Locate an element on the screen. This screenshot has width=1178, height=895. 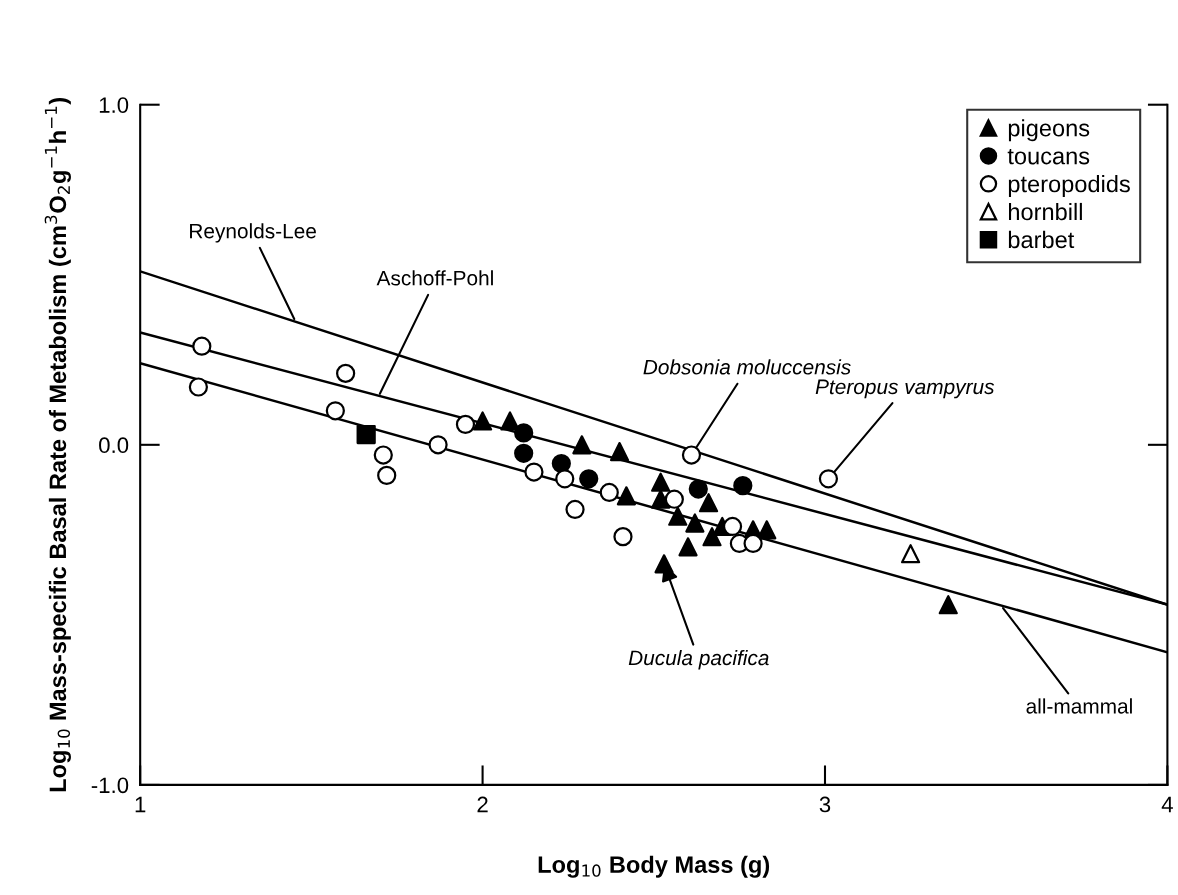
annotation: Dobsonia moluccensis is located at coordinates (747, 367).